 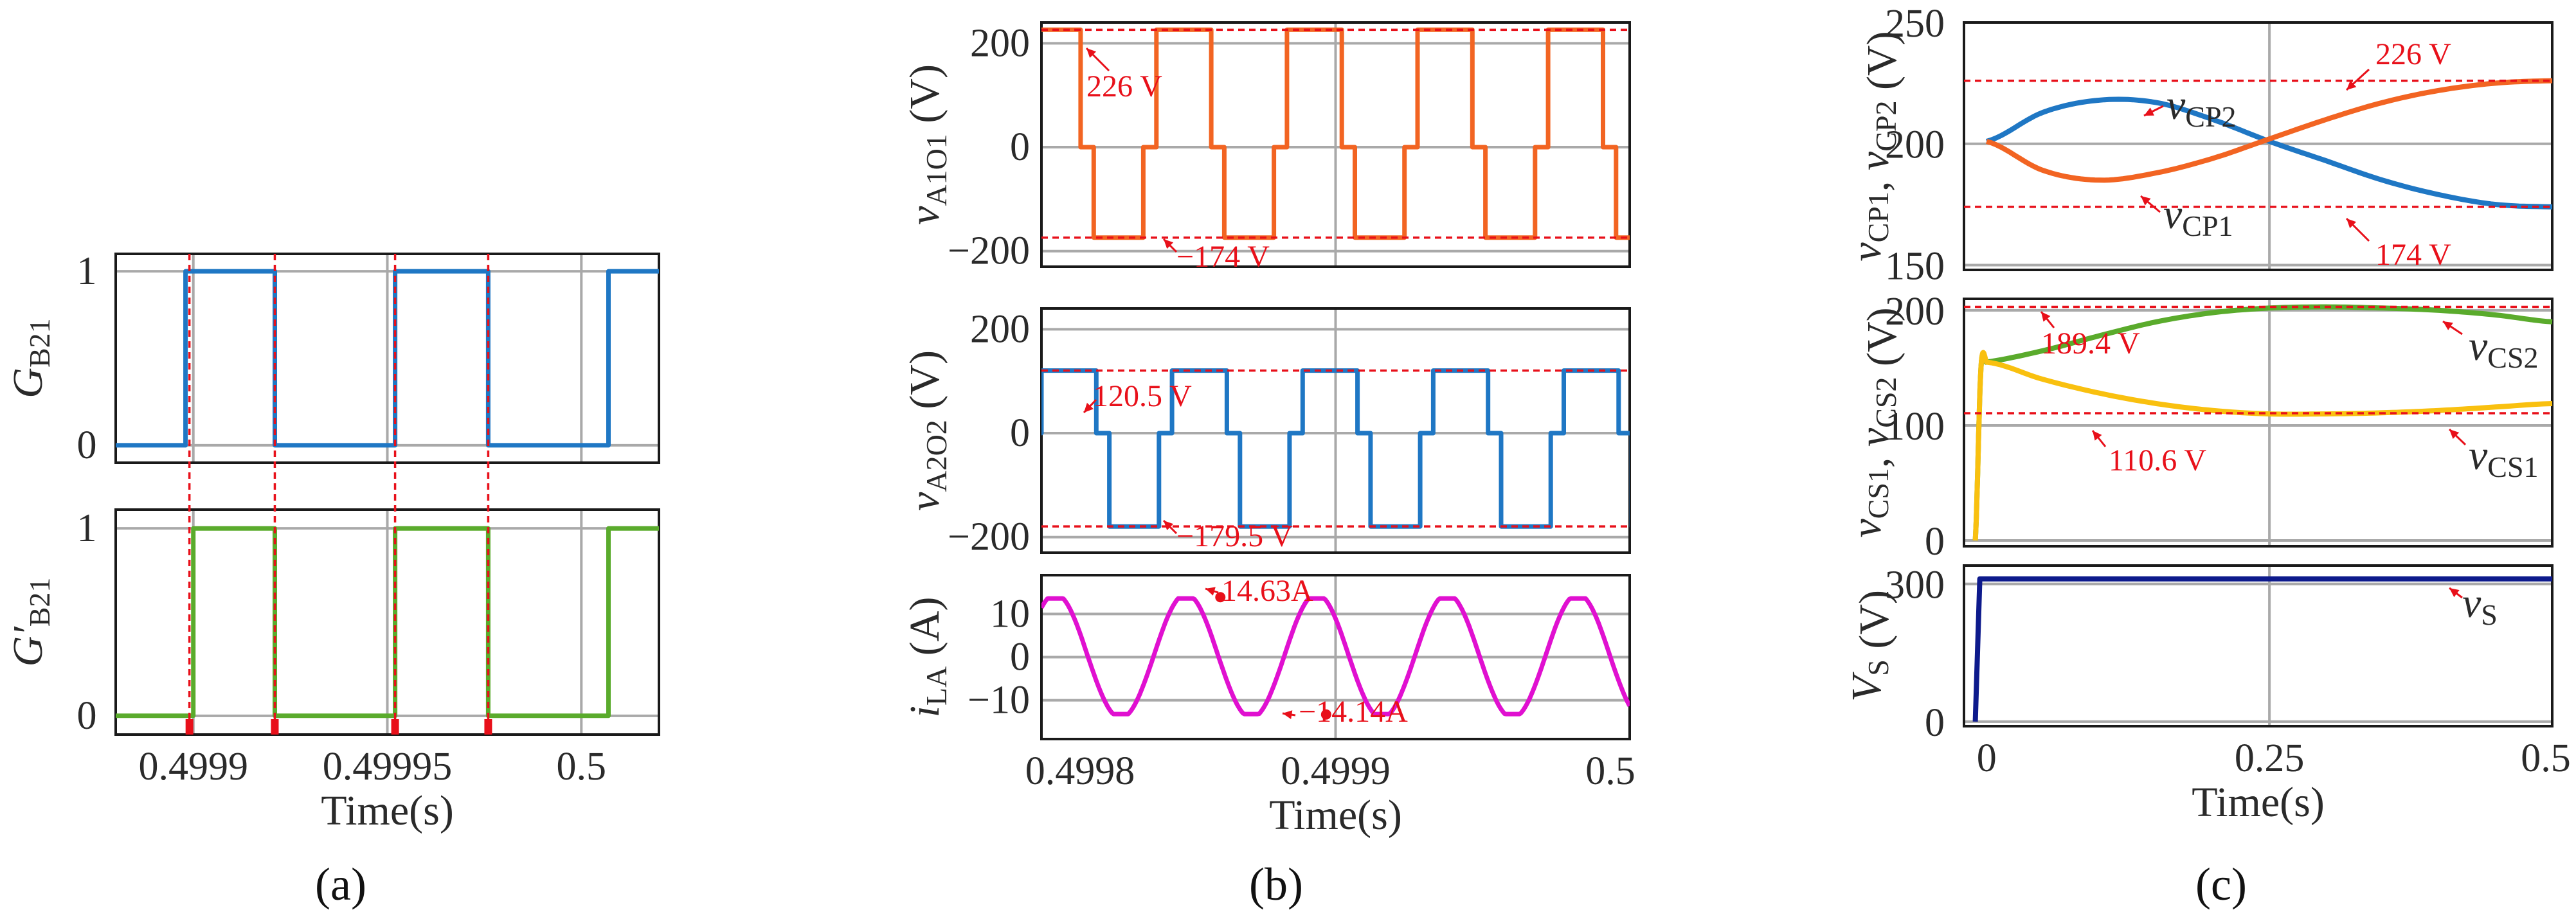 I want to click on signal-trace, so click(x=387, y=622).